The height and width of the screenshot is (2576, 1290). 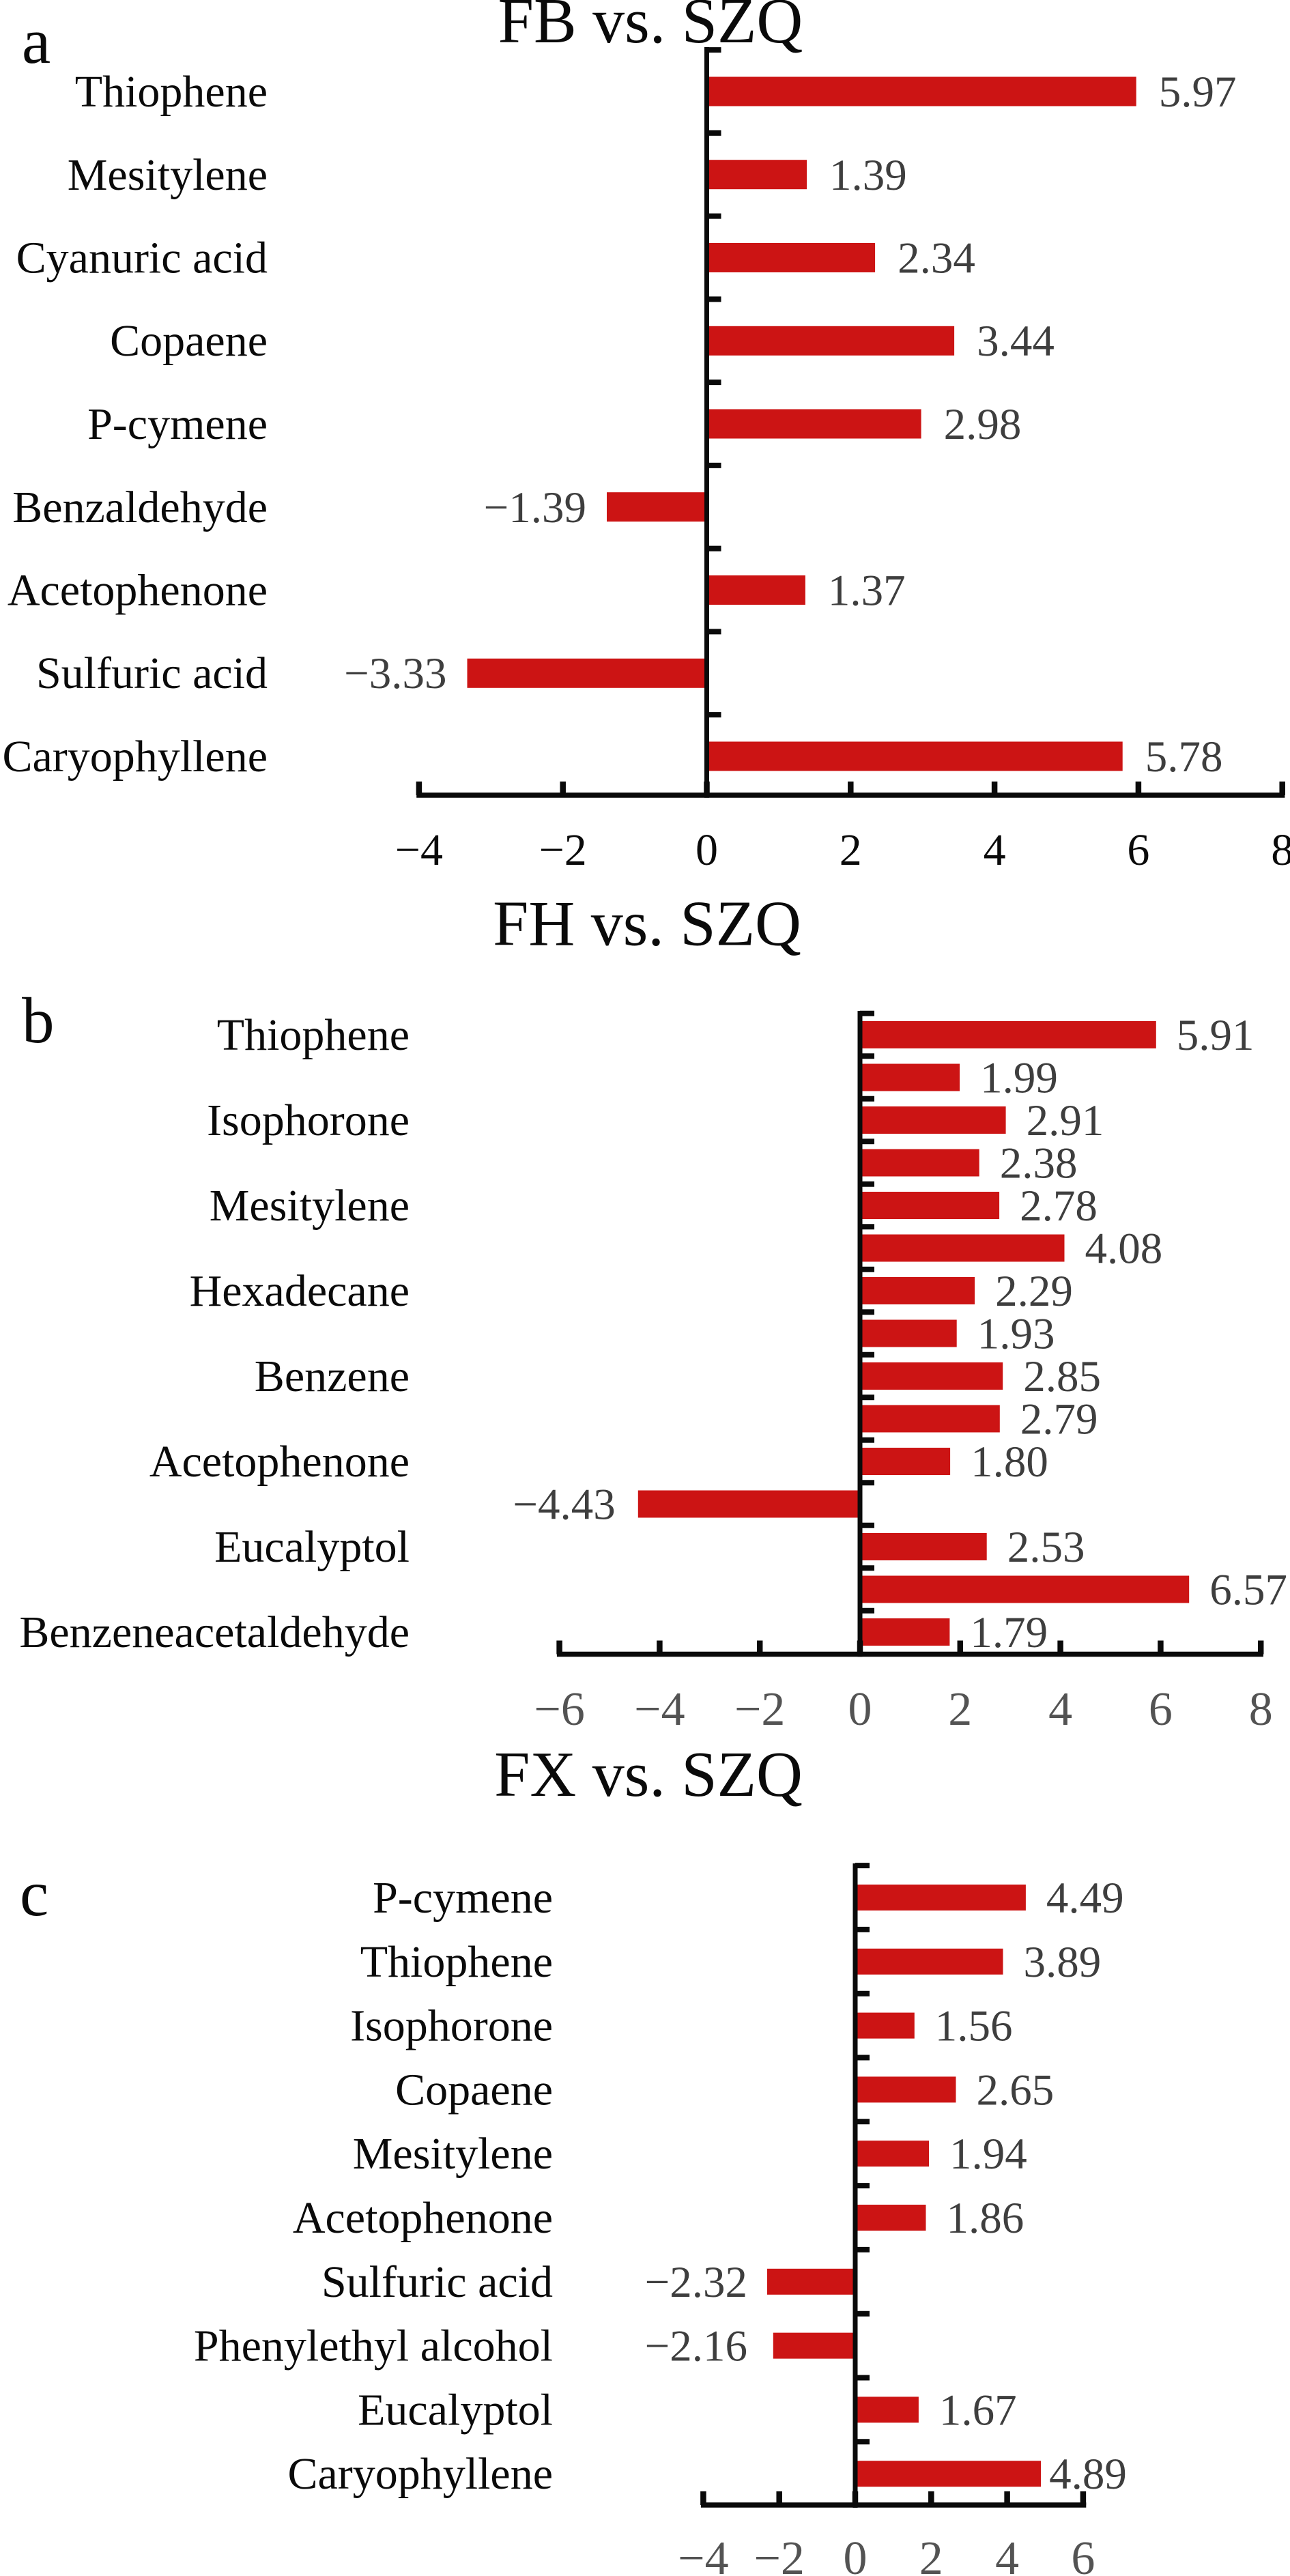 What do you see at coordinates (1124, 1249) in the screenshot?
I see `svg-text: 4.08` at bounding box center [1124, 1249].